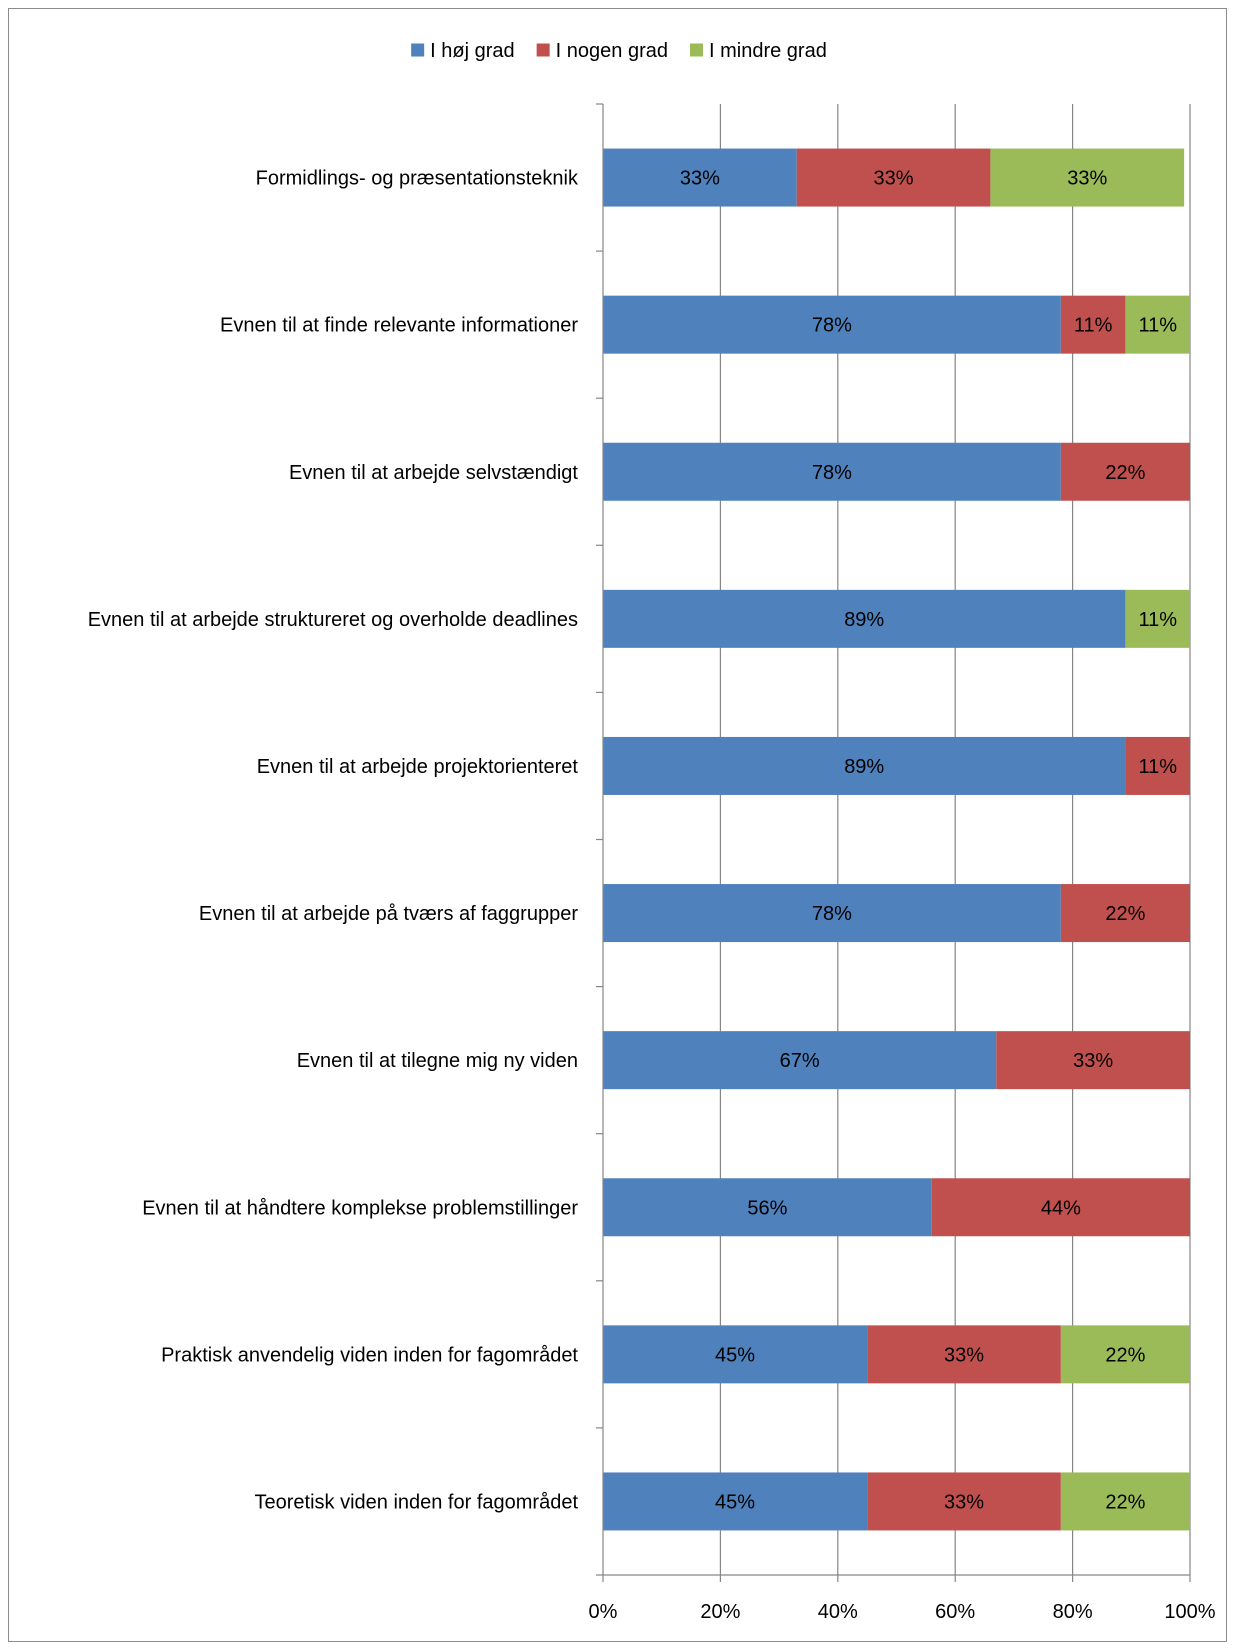  Describe the element at coordinates (416, 1502) in the screenshot. I see `category-label: Teoretisk viden inden for fagområdet` at that location.